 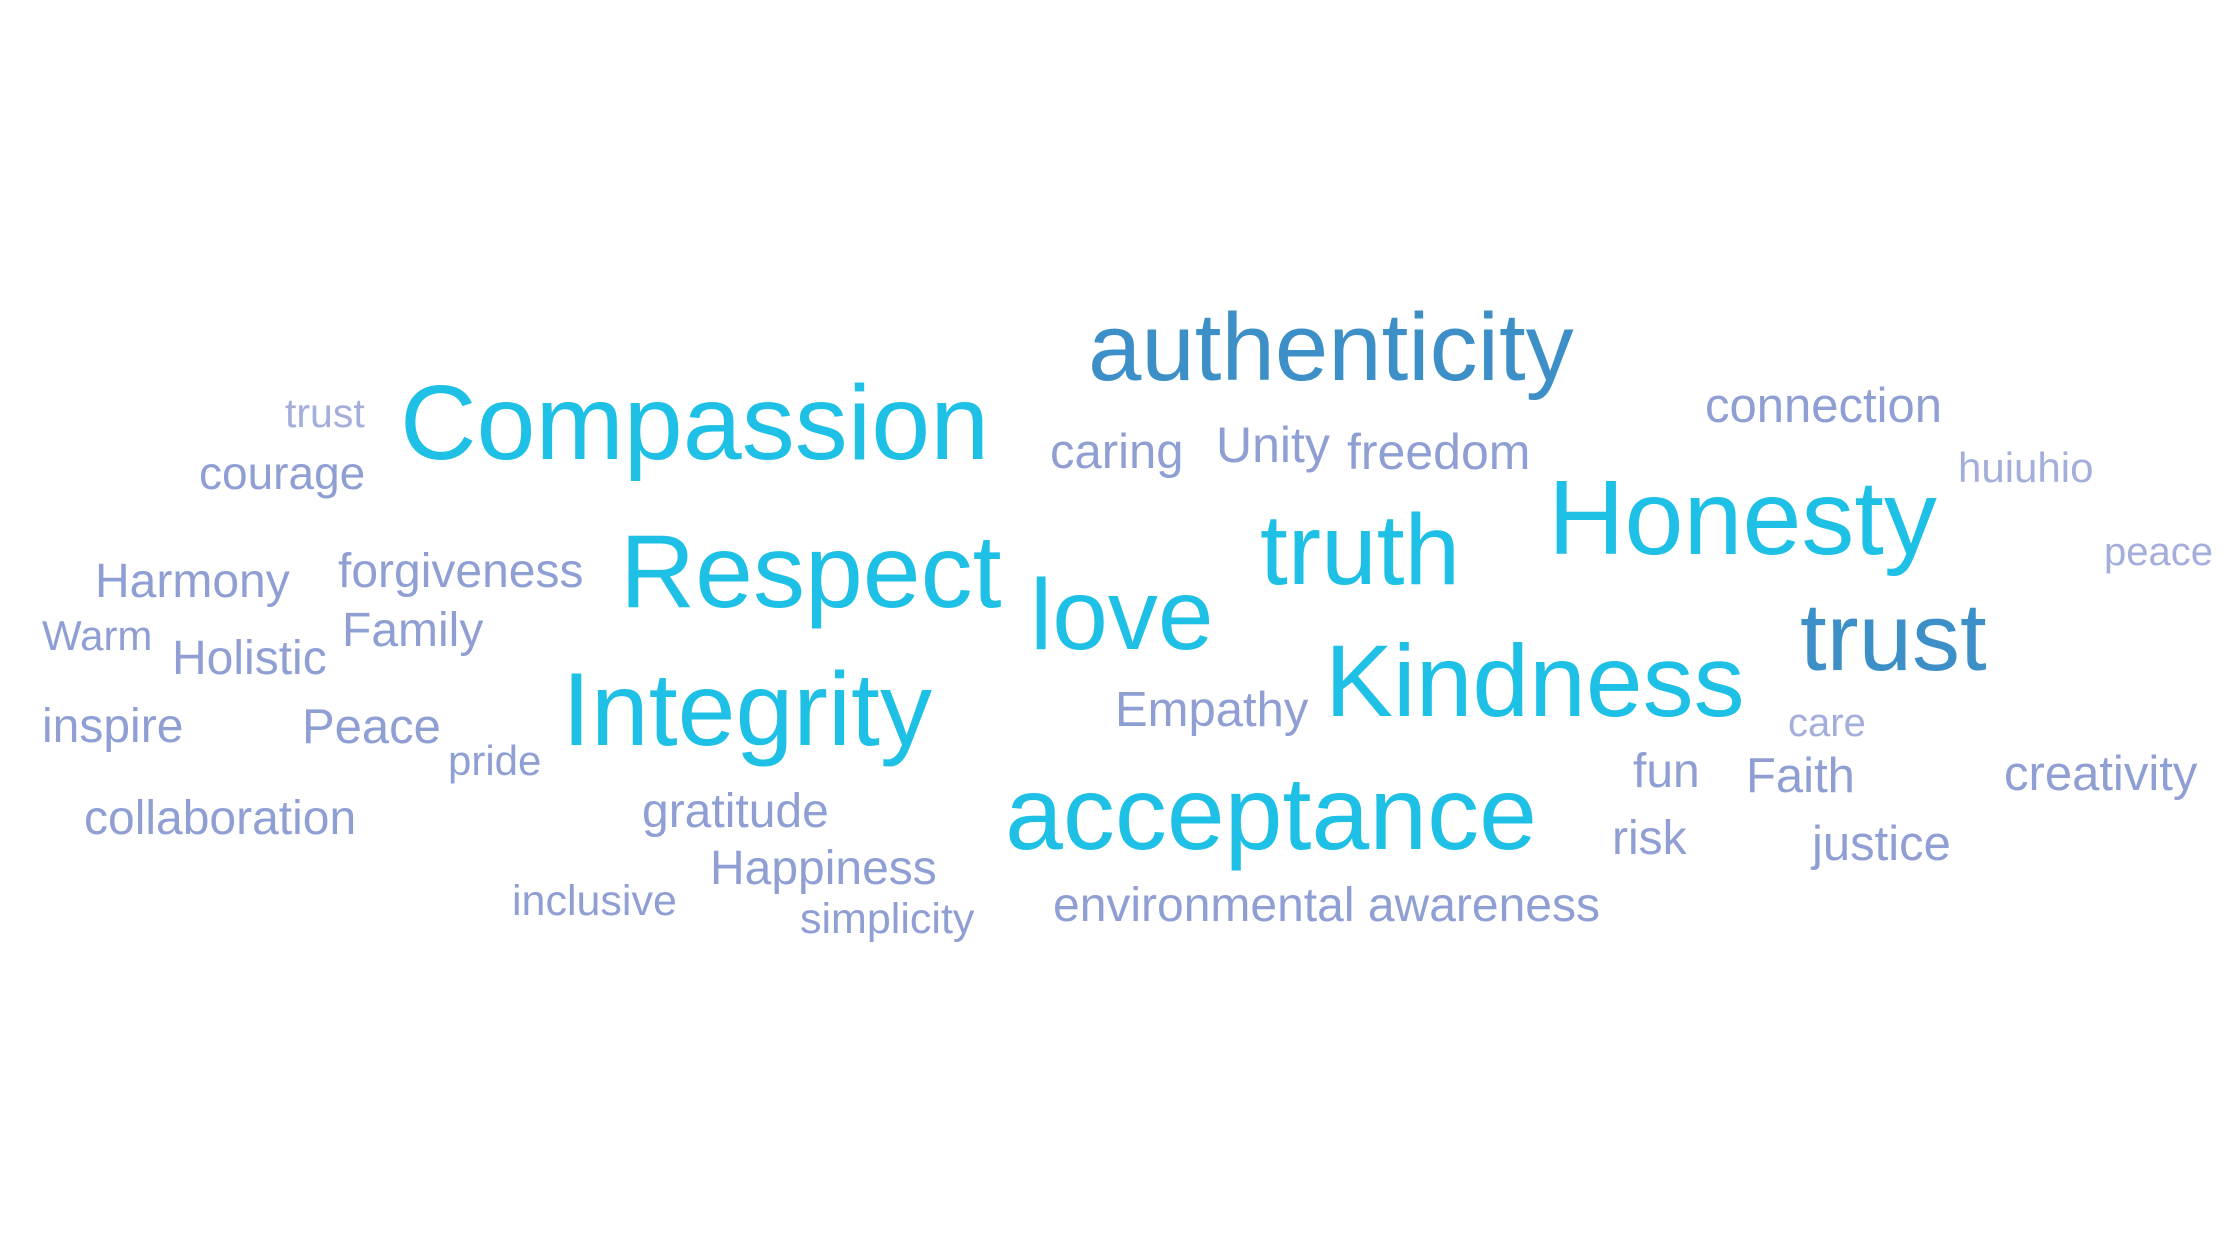 I want to click on word-freedom: freedom, so click(x=1439, y=452).